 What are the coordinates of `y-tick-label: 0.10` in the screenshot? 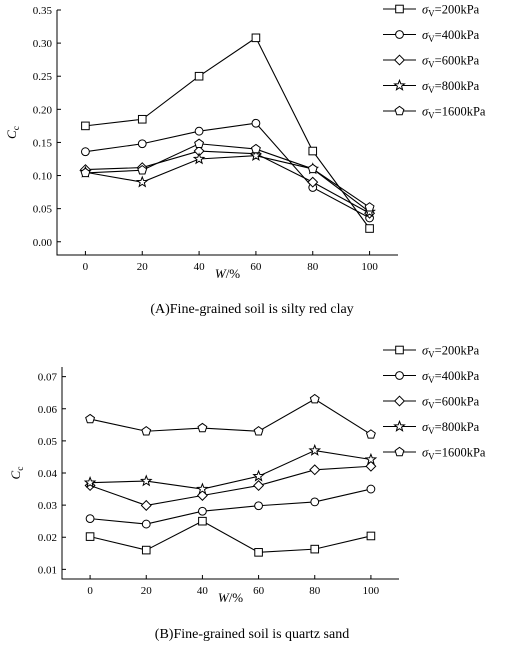 It's located at (43, 177).